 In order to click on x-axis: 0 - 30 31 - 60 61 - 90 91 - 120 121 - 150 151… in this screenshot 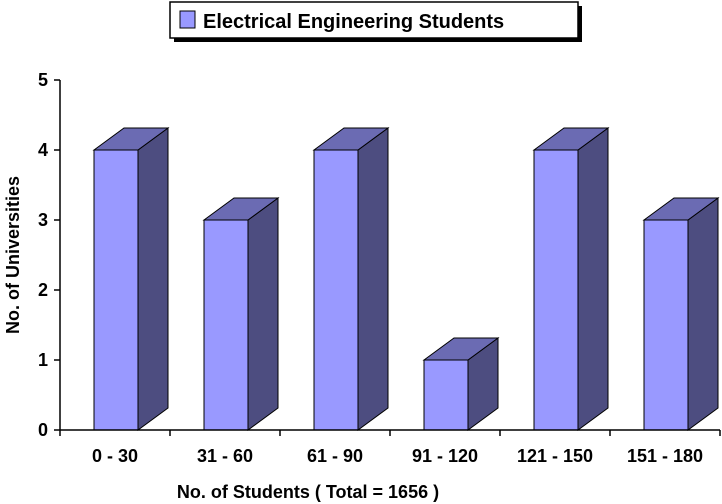, I will do `click(390, 447)`.